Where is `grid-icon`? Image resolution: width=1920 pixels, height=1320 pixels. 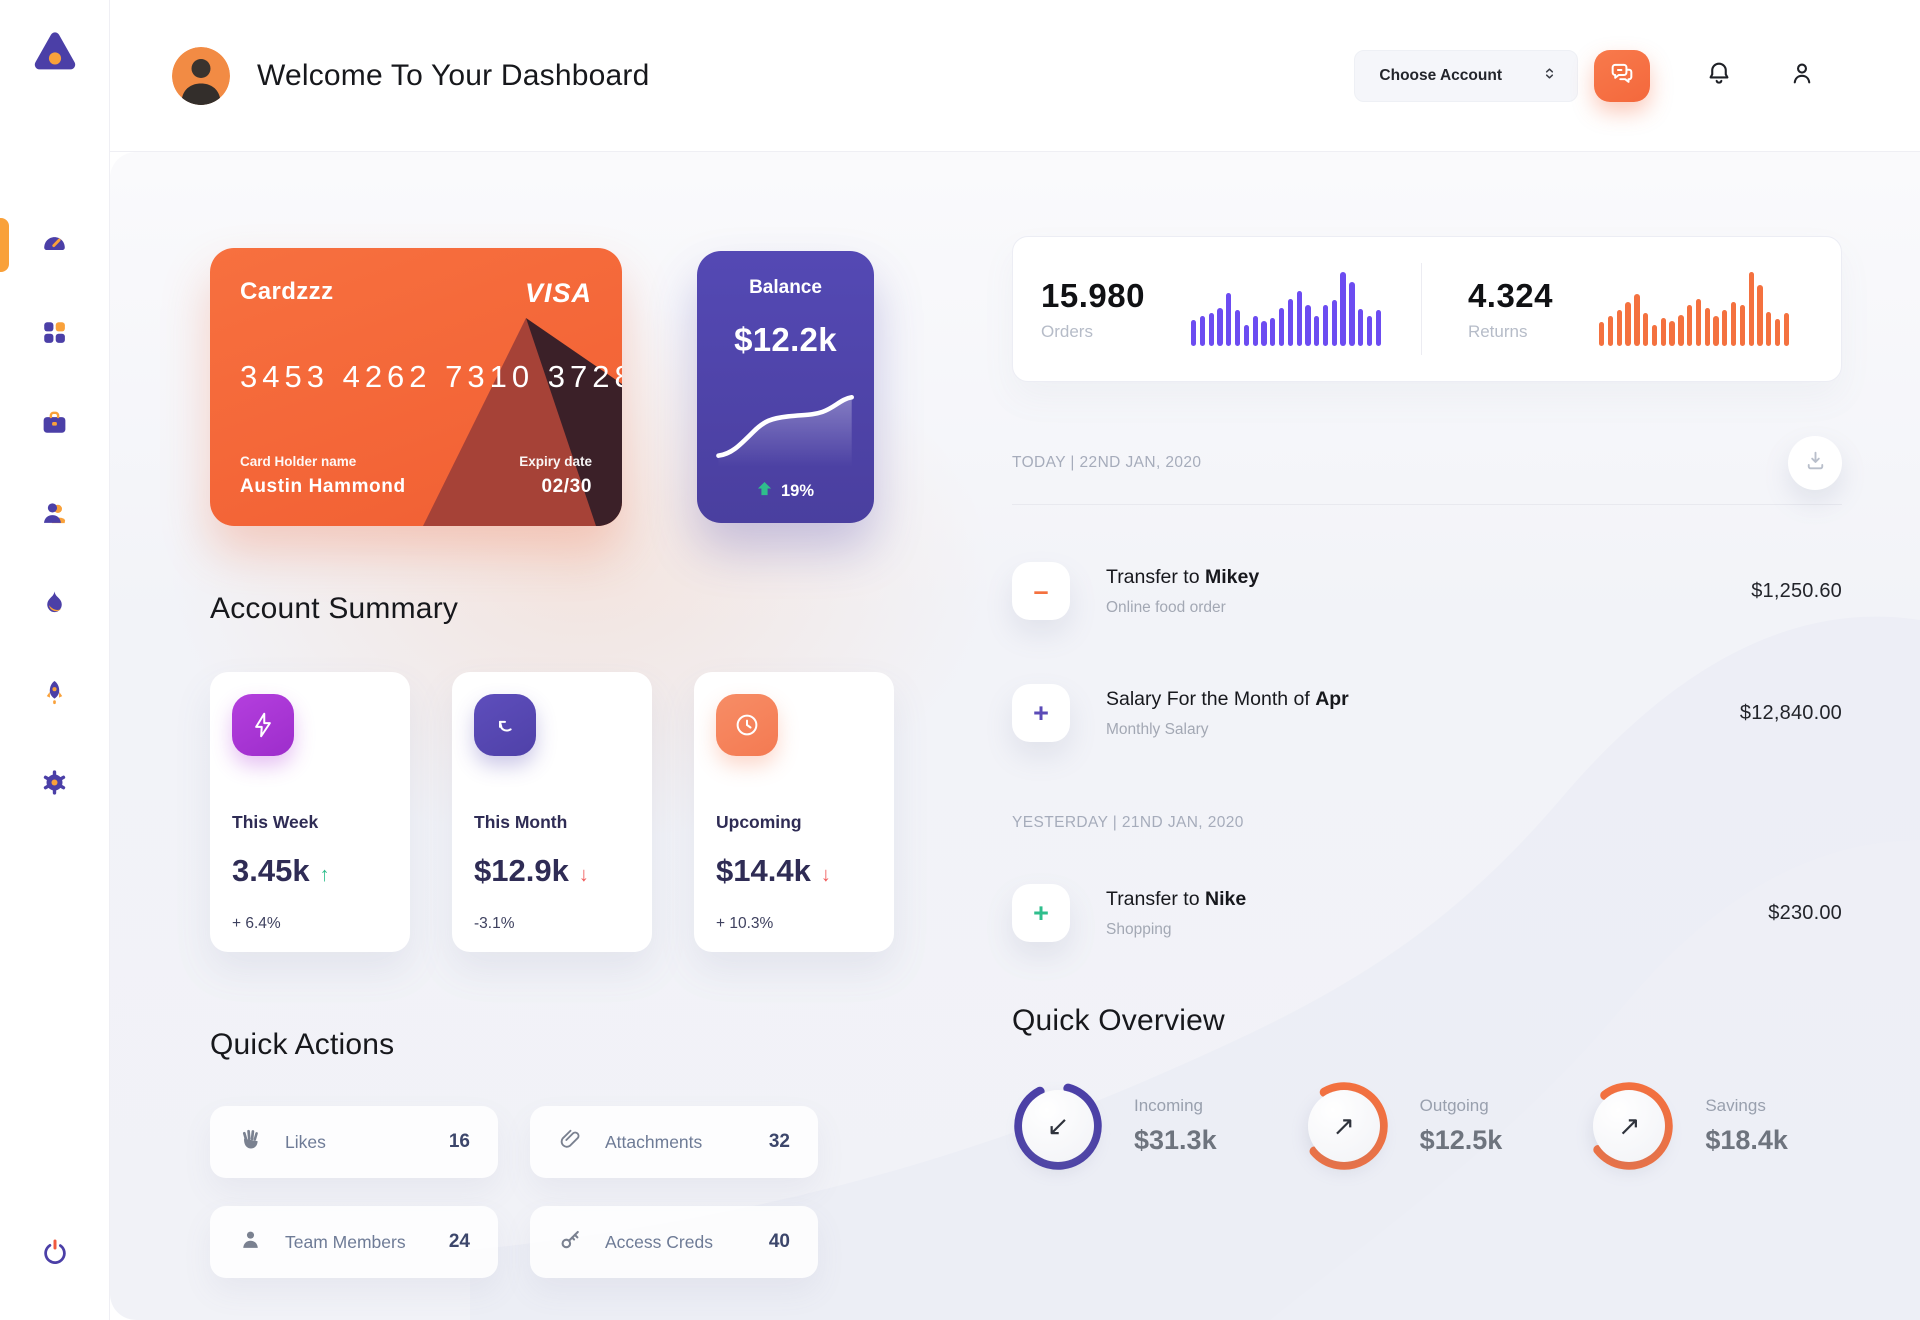
grid-icon is located at coordinates (54, 335).